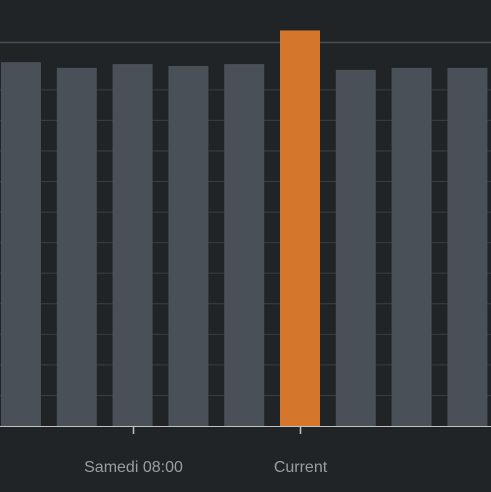 The image size is (491, 492). What do you see at coordinates (300, 228) in the screenshot?
I see `bar-current` at bounding box center [300, 228].